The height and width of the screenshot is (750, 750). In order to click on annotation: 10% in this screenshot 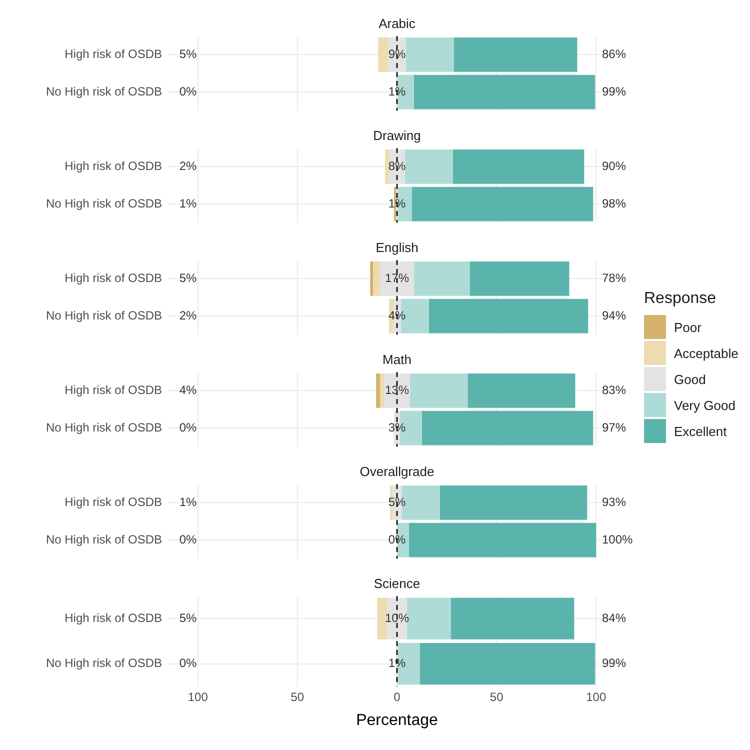, I will do `click(397, 617)`.